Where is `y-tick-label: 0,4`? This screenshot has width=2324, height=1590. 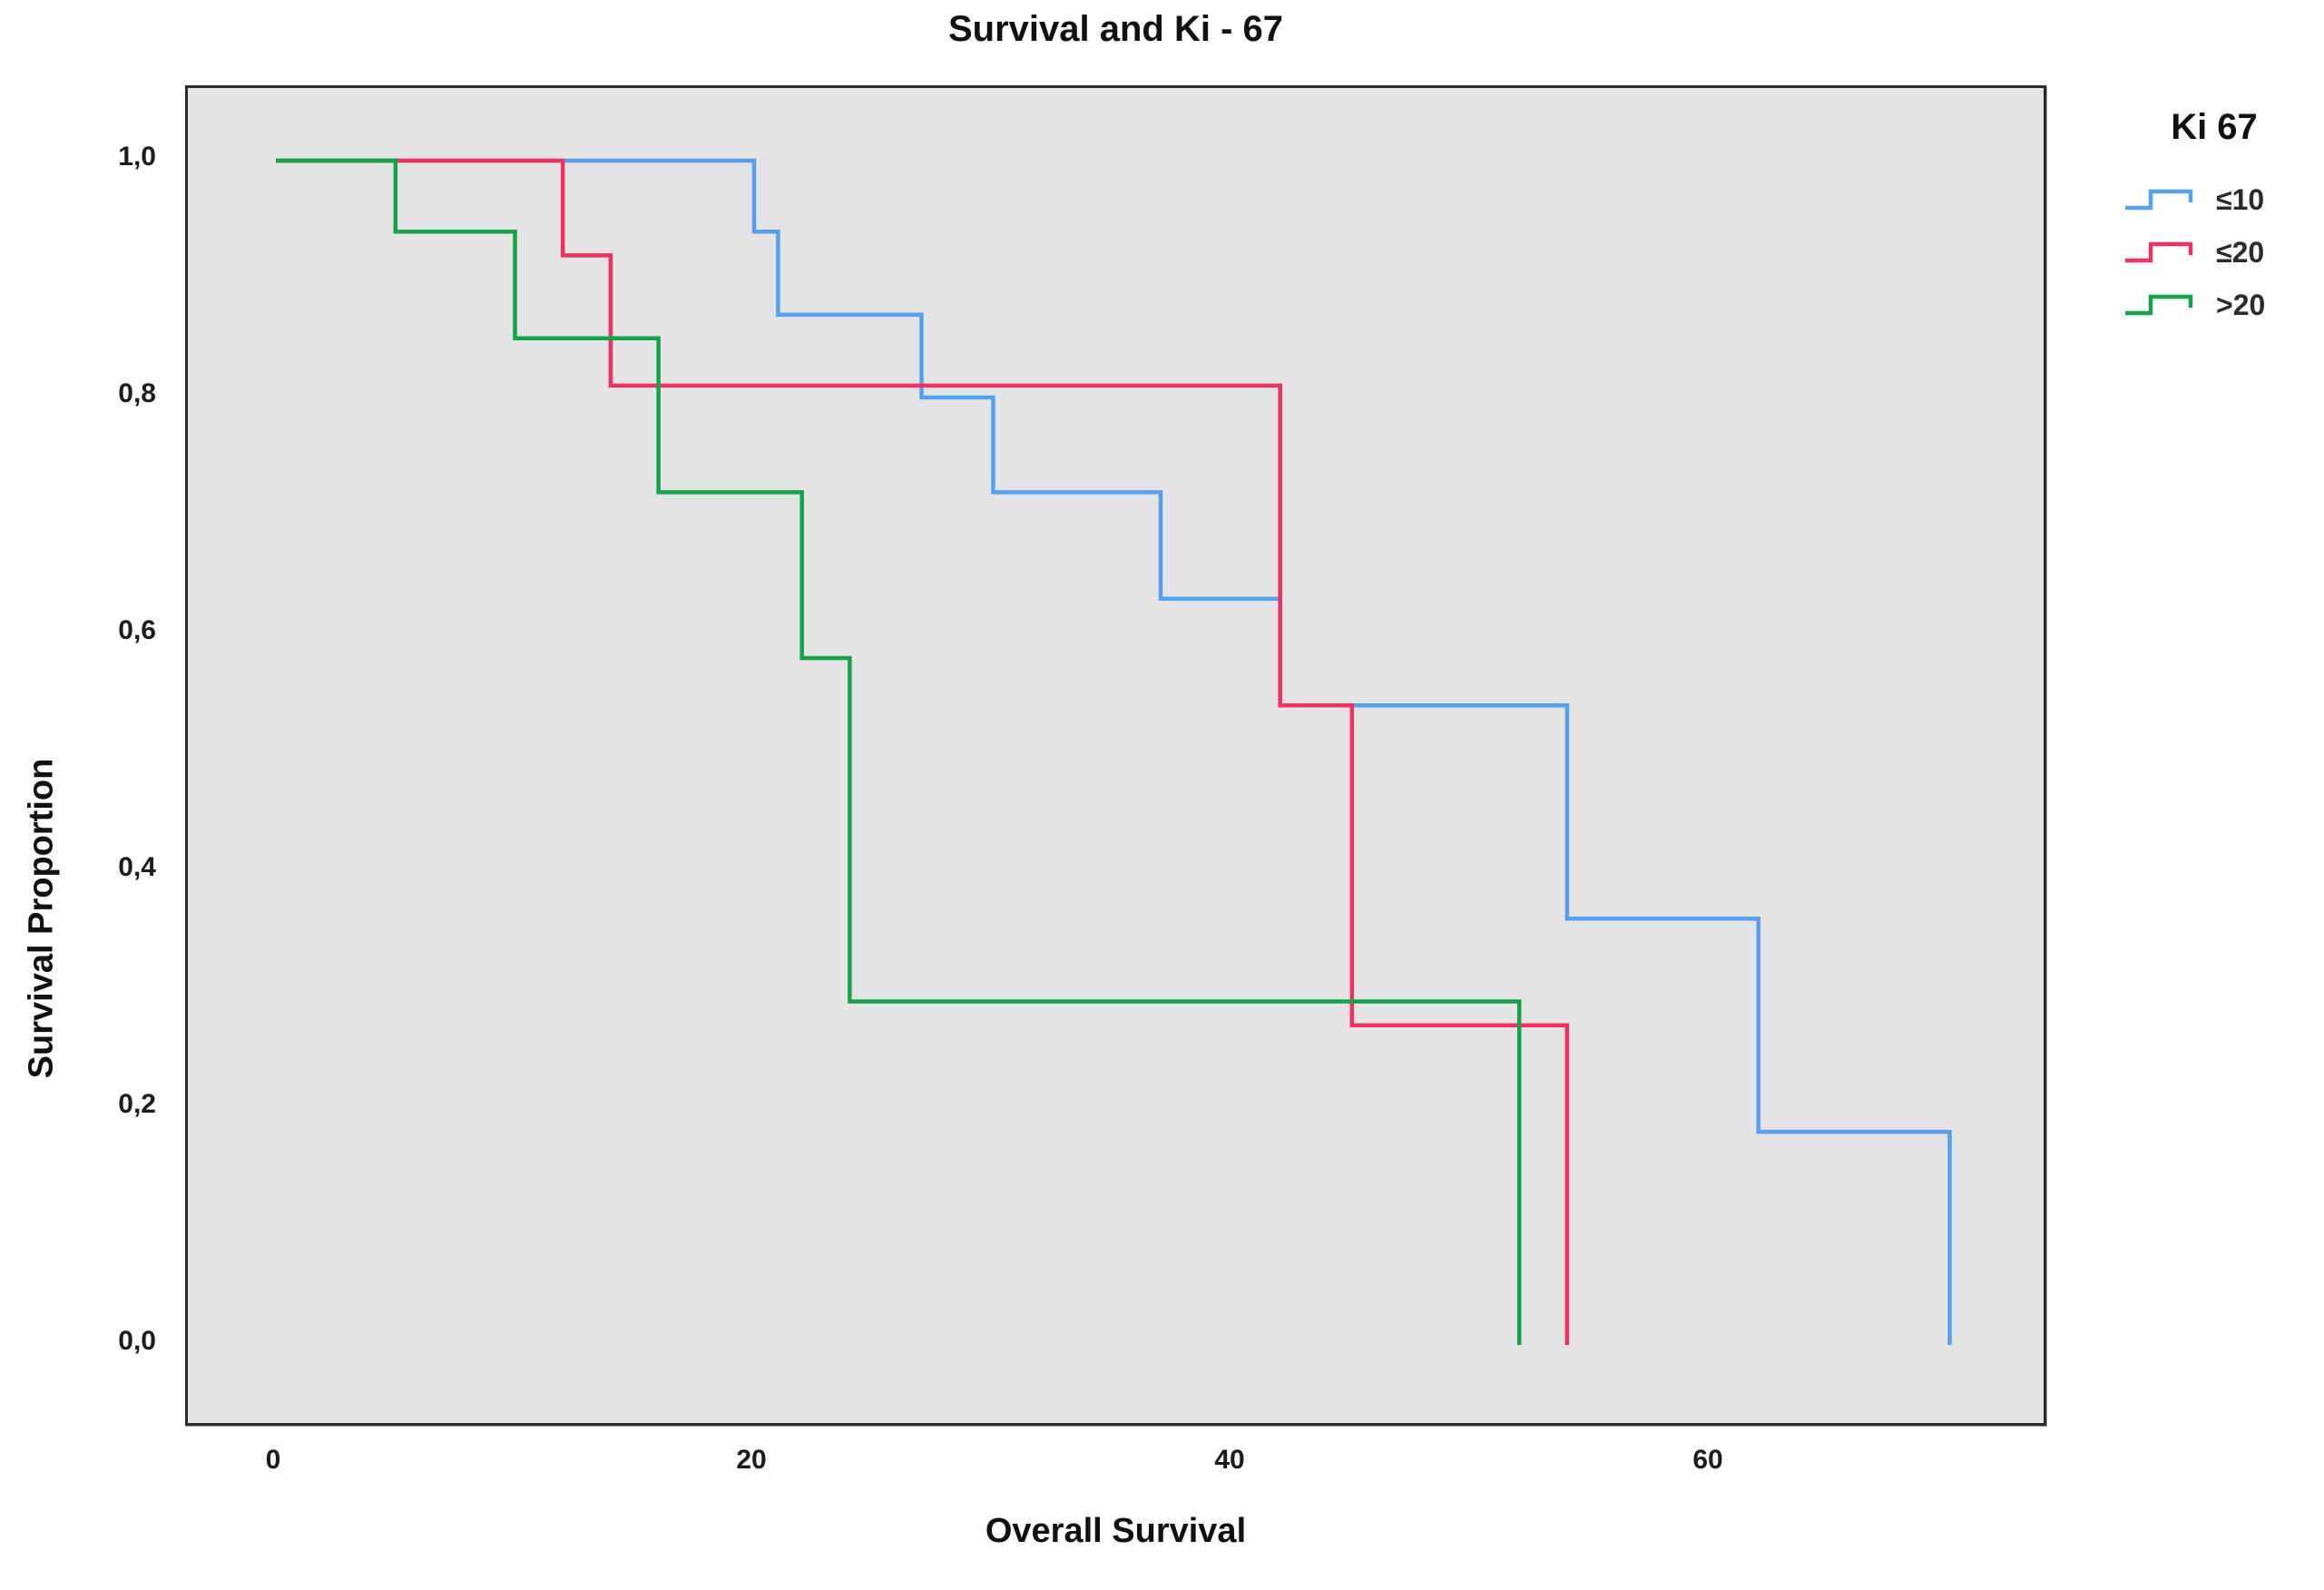 y-tick-label: 0,4 is located at coordinates (137, 867).